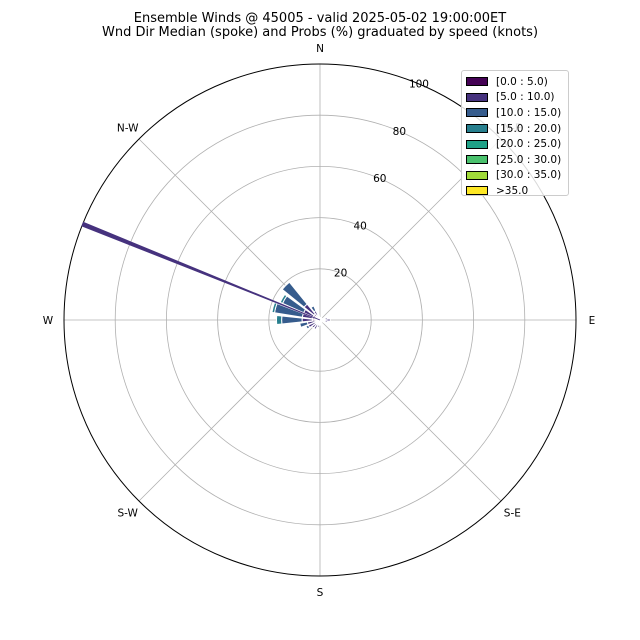 This screenshot has width=640, height=640. What do you see at coordinates (525, 97) in the screenshot?
I see `legend-label: [5.0 : 10.0)` at bounding box center [525, 97].